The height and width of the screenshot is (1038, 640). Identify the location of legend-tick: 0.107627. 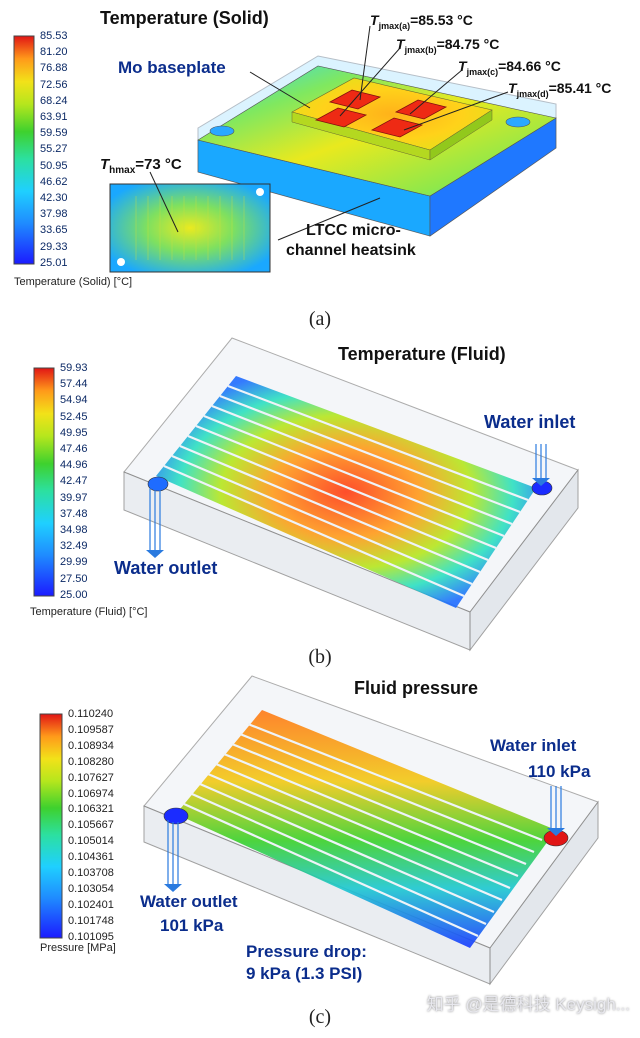
(91, 777).